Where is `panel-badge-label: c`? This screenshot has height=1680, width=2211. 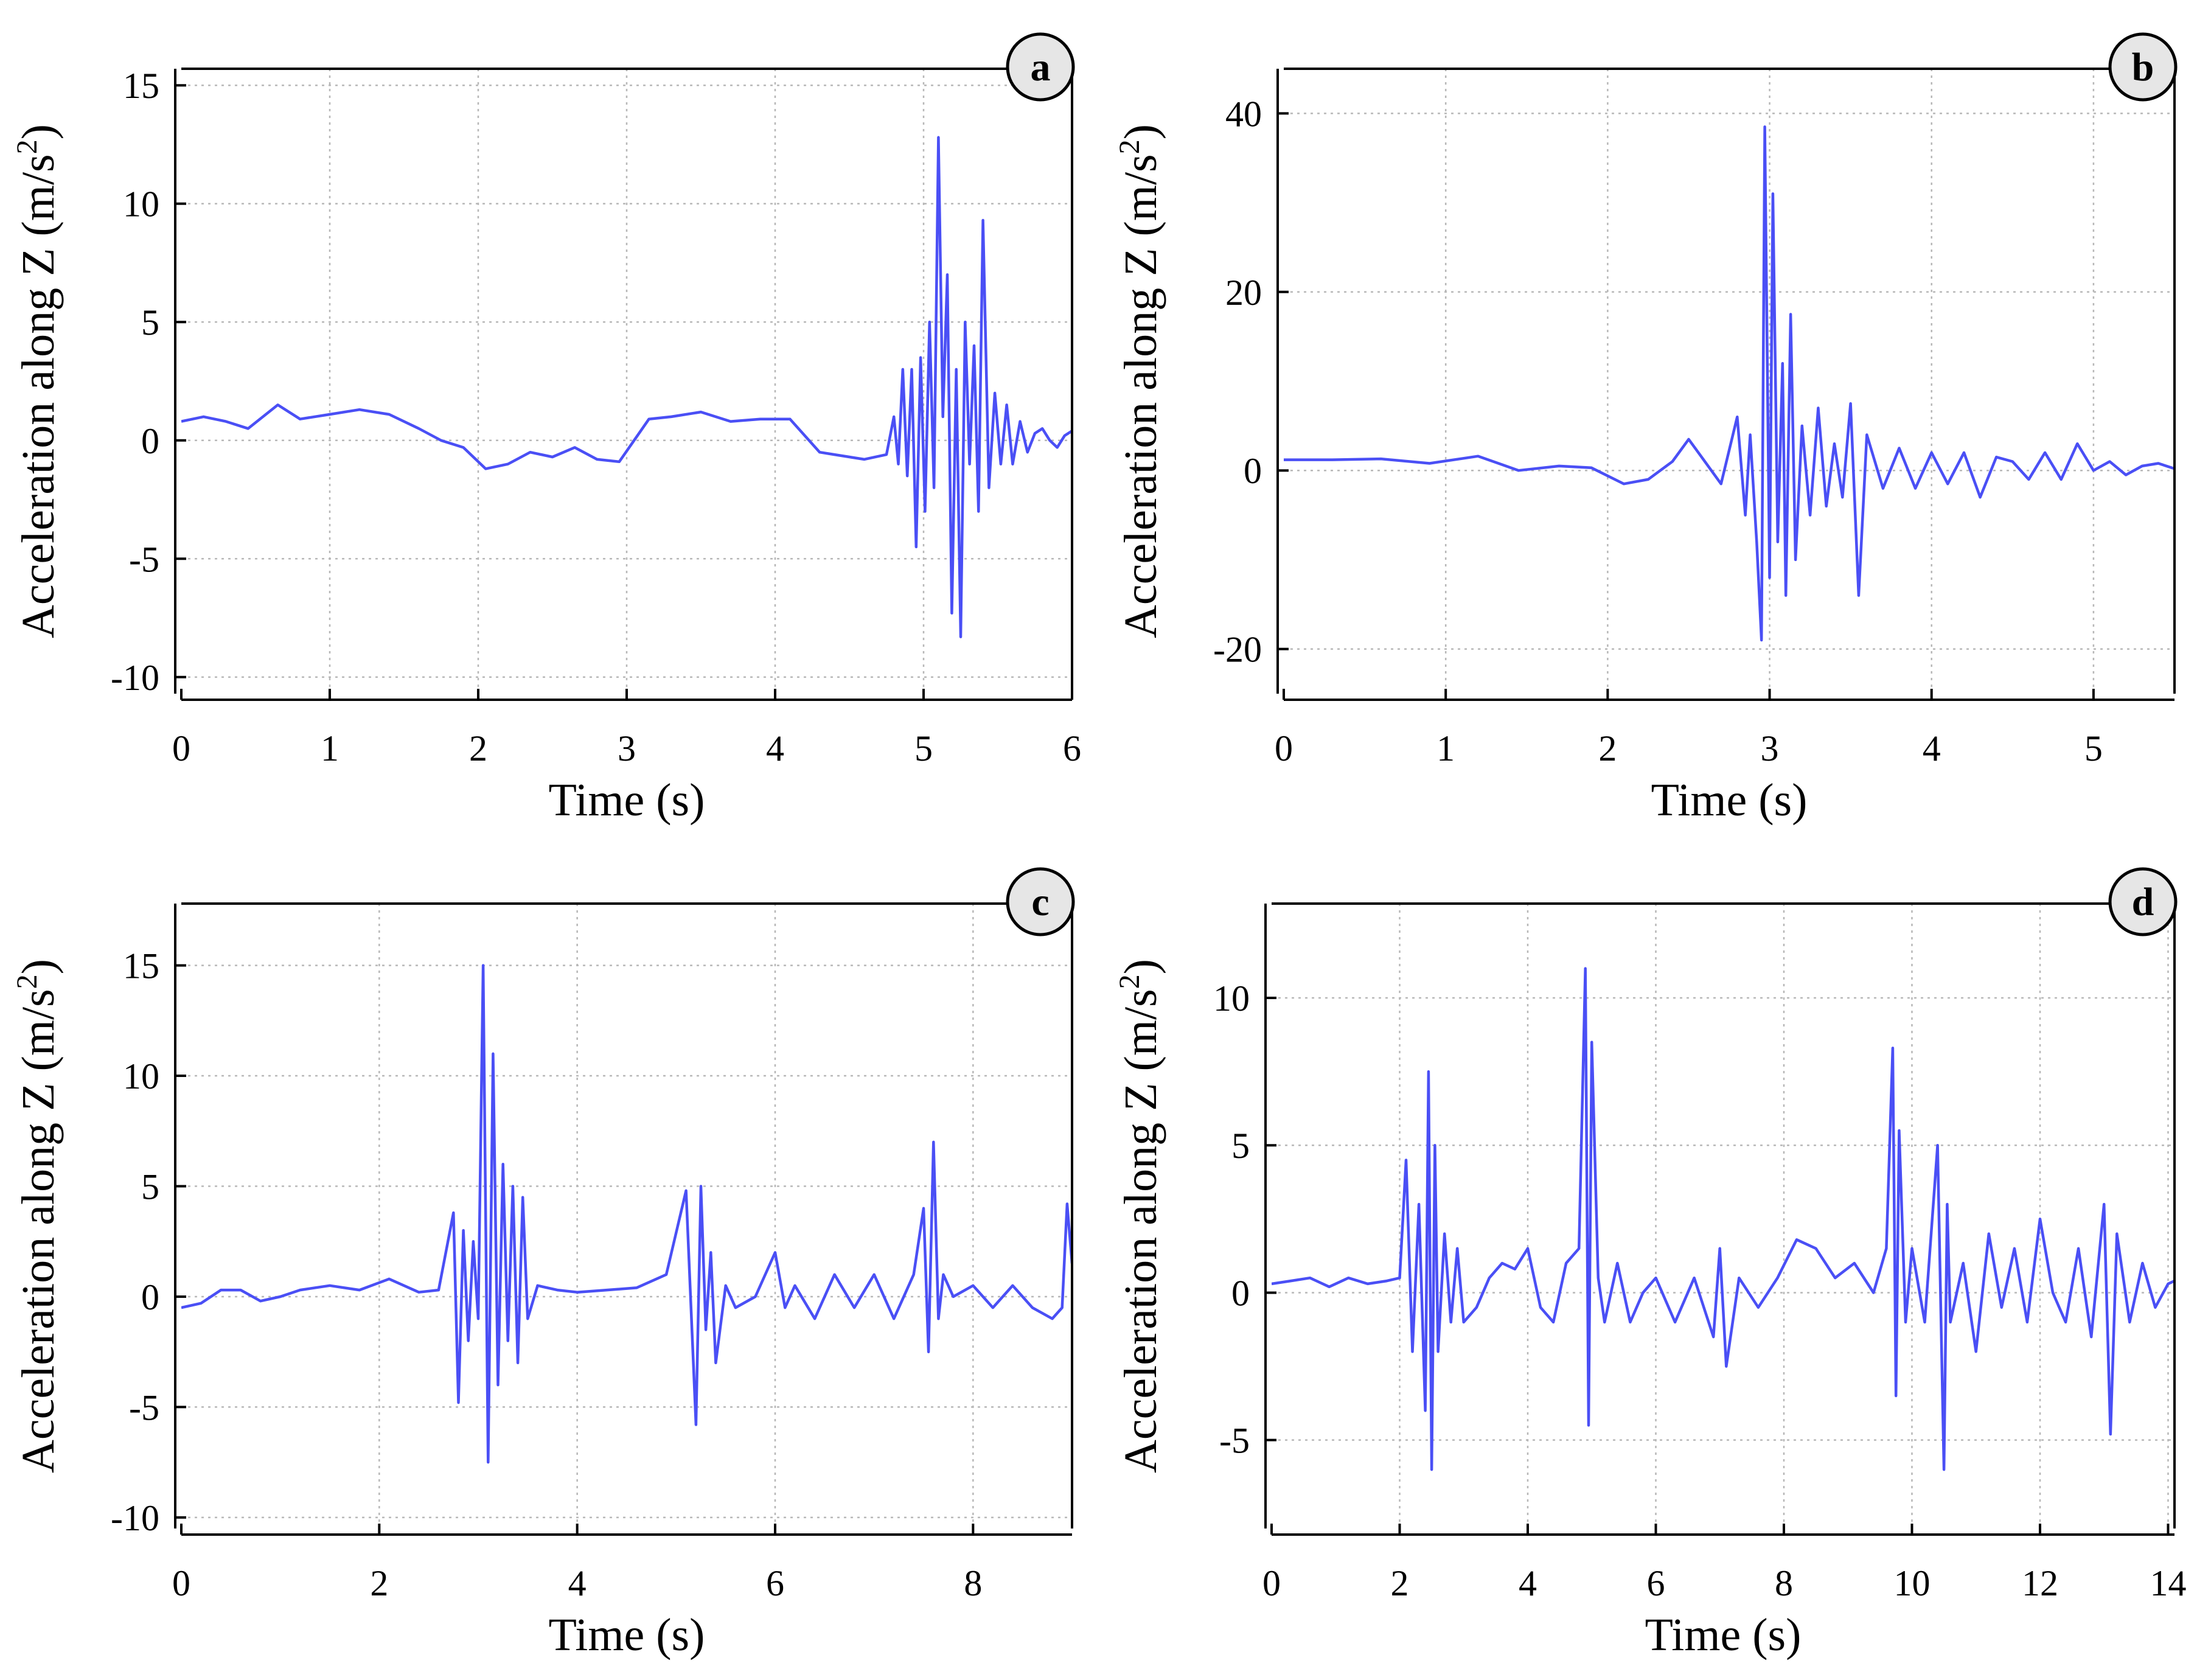 panel-badge-label: c is located at coordinates (1040, 902).